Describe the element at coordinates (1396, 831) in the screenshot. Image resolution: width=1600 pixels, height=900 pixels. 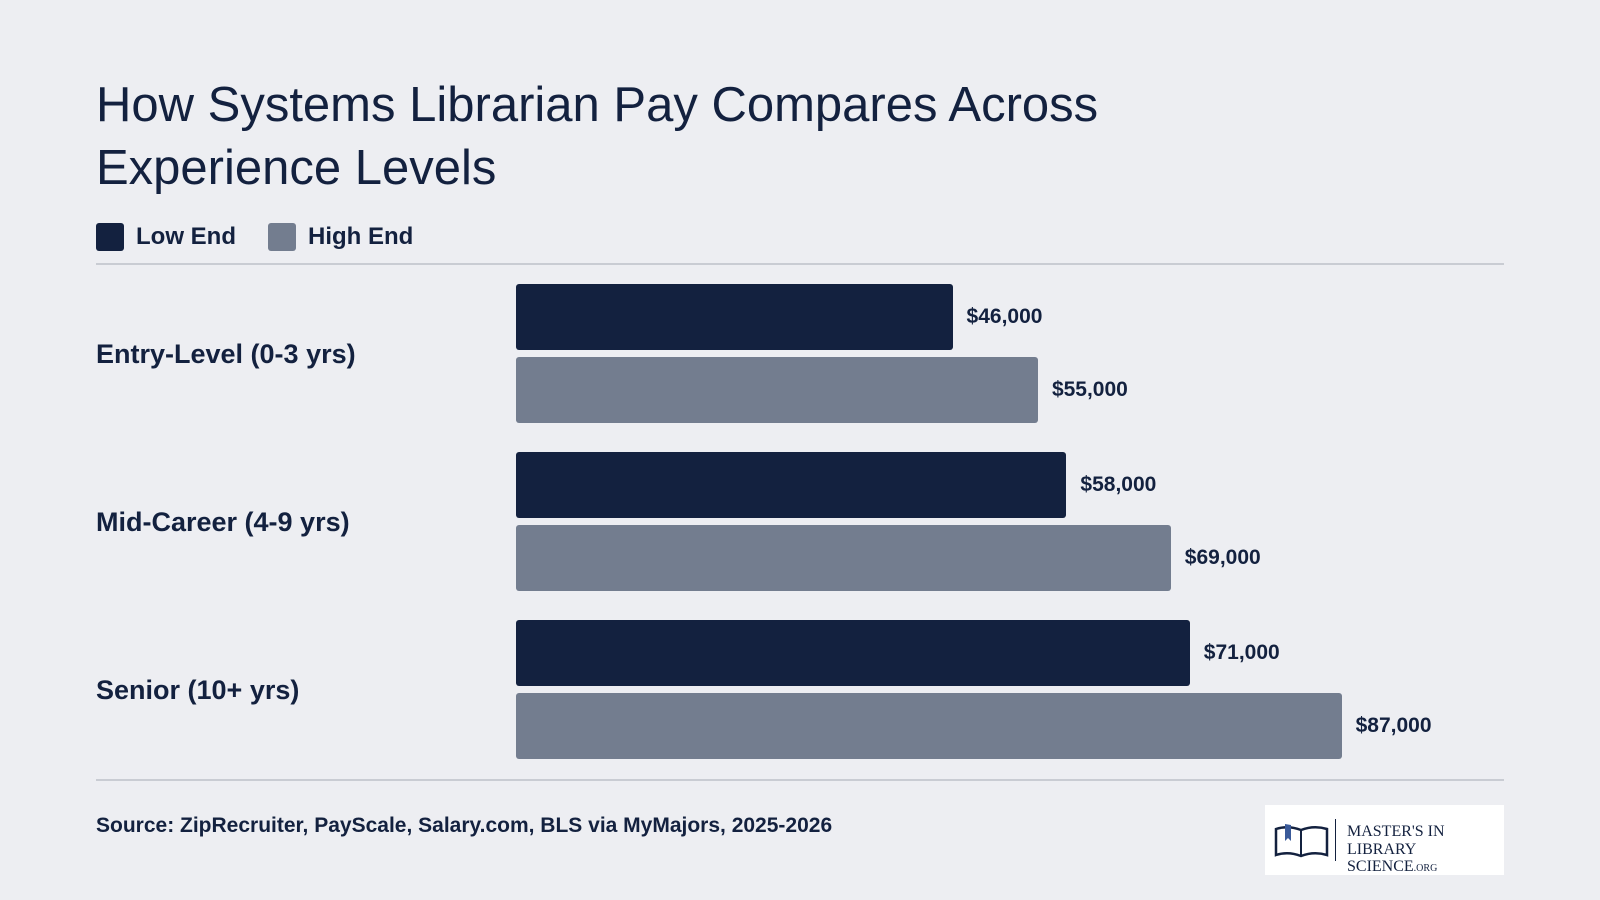
I see `logo-text: MASTER'S IN` at that location.